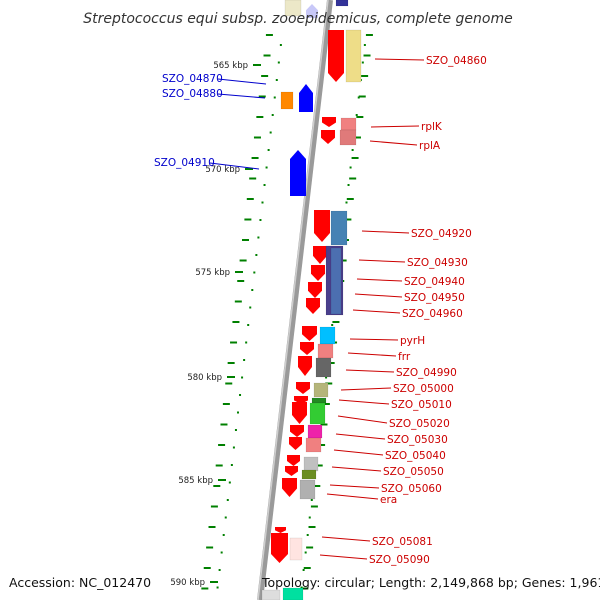  I want to click on scale-label: 565 kbp, so click(230, 66).